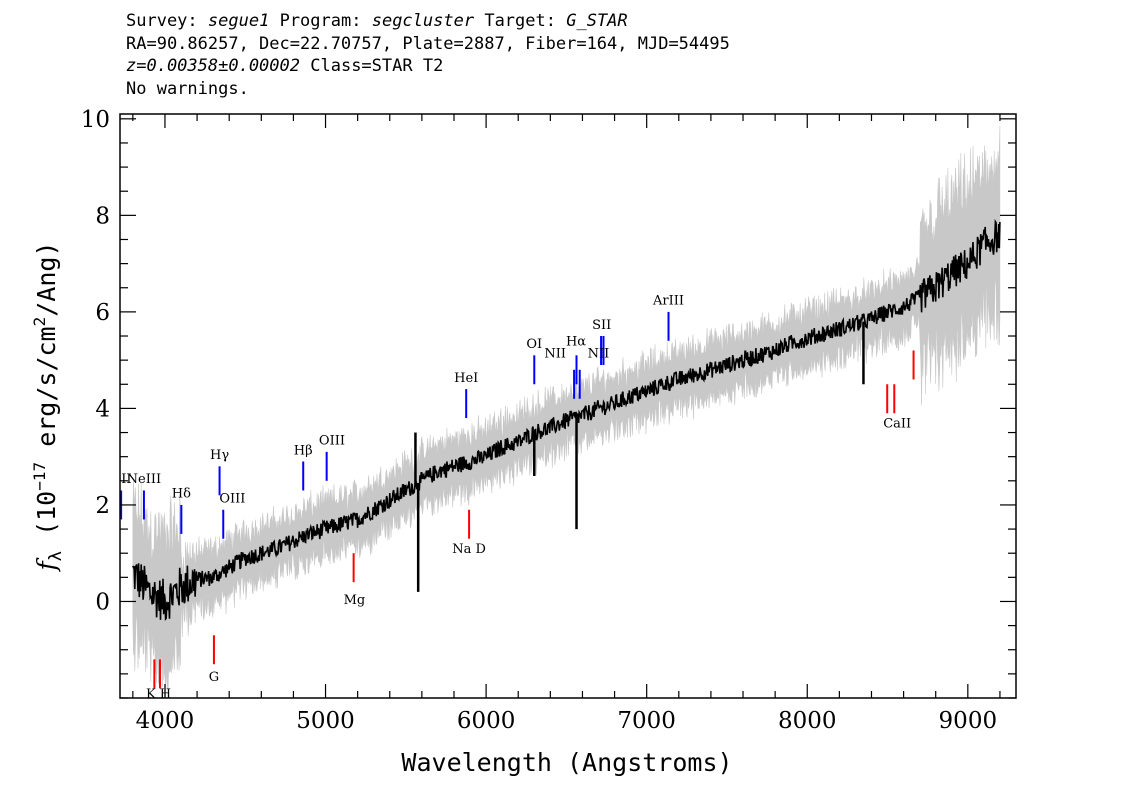  I want to click on header-warnings: No warnings., so click(187, 88).